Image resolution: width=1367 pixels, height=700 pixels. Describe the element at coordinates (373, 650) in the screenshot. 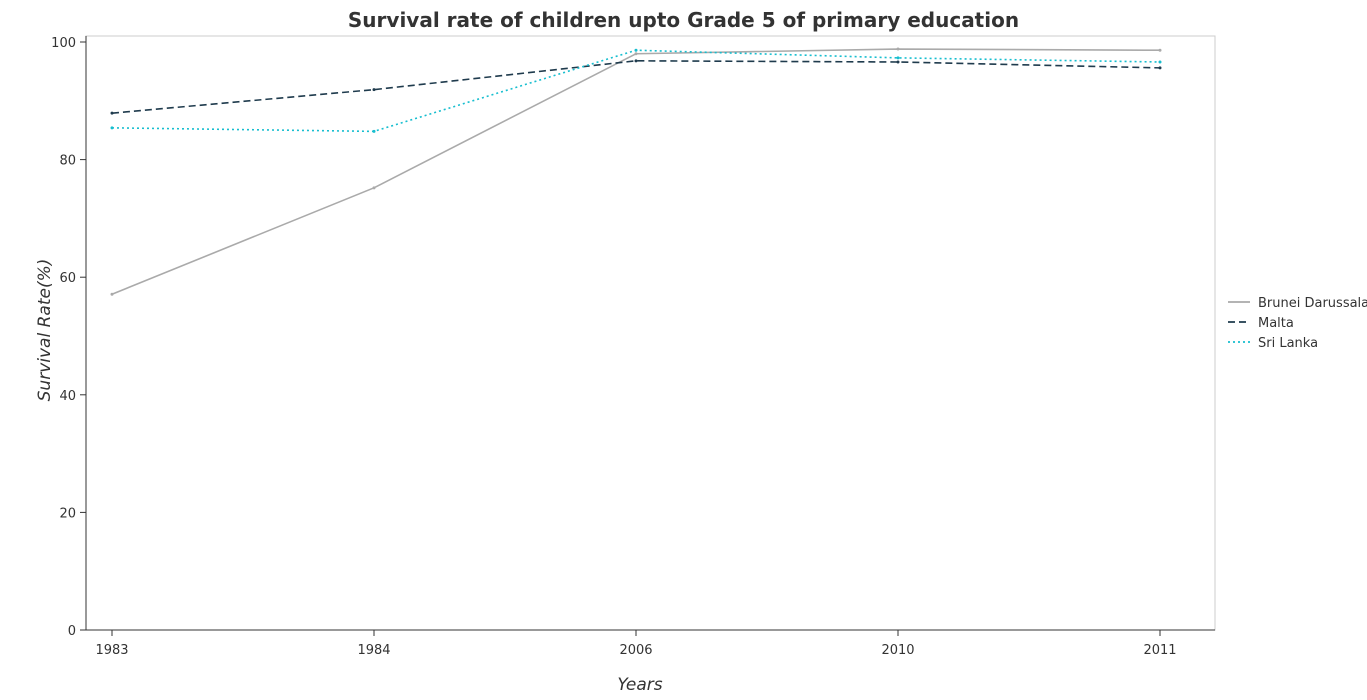

I see `x-tick-label: 1984` at that location.